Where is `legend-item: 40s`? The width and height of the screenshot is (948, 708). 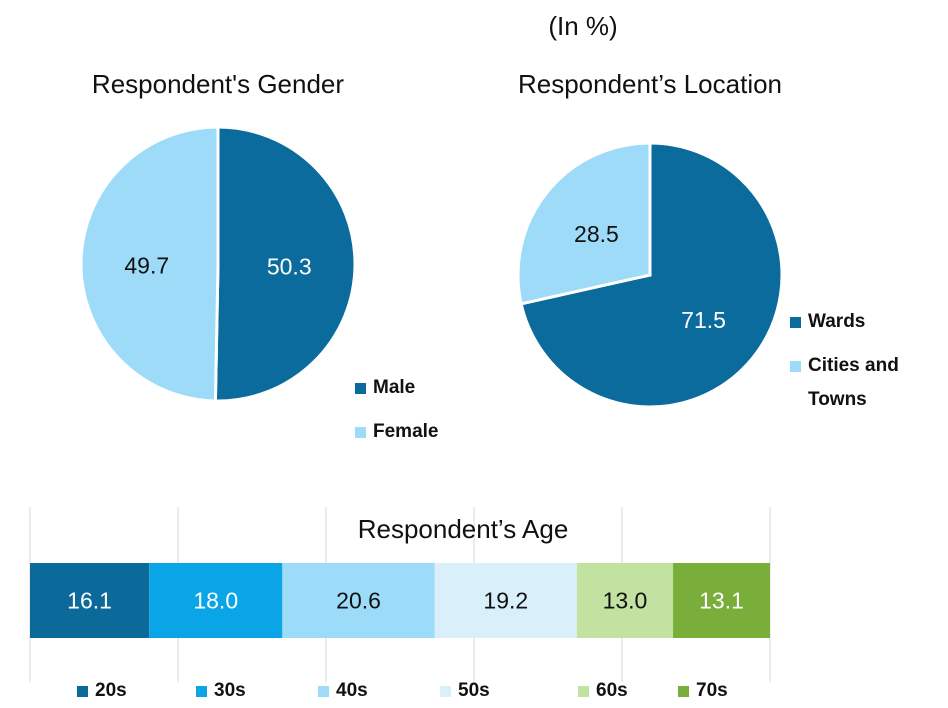 legend-item: 40s is located at coordinates (343, 691).